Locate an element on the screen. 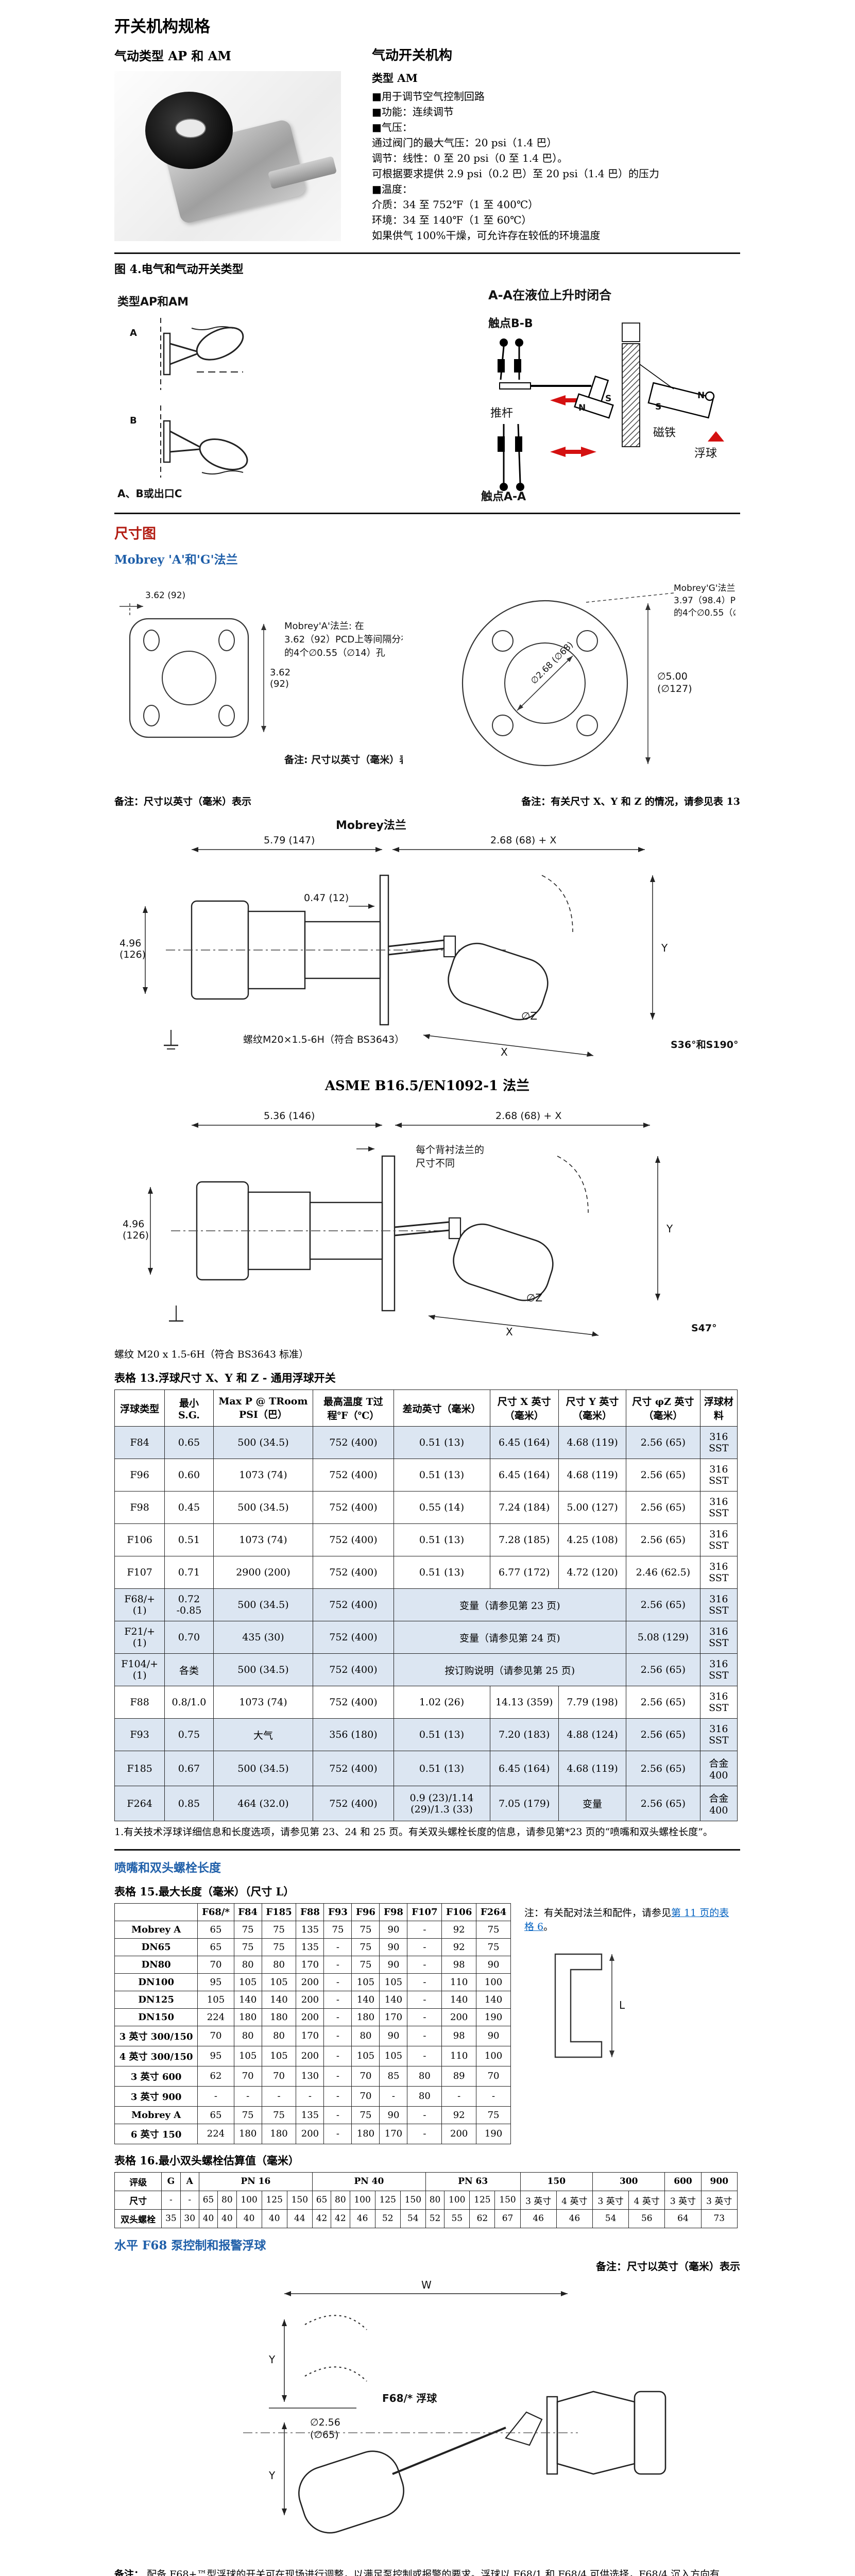 The width and height of the screenshot is (855, 2576). table15-title: 表格 15.最大长度（毫米）（尺寸 L） is located at coordinates (204, 1891).